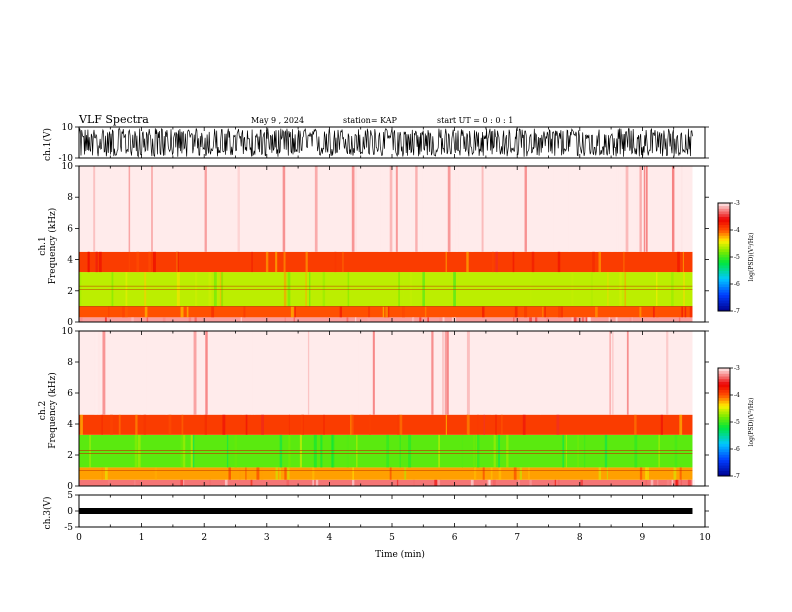  Describe the element at coordinates (737, 203) in the screenshot. I see `ch1-spec-colorbar-tick-label: -3` at that location.